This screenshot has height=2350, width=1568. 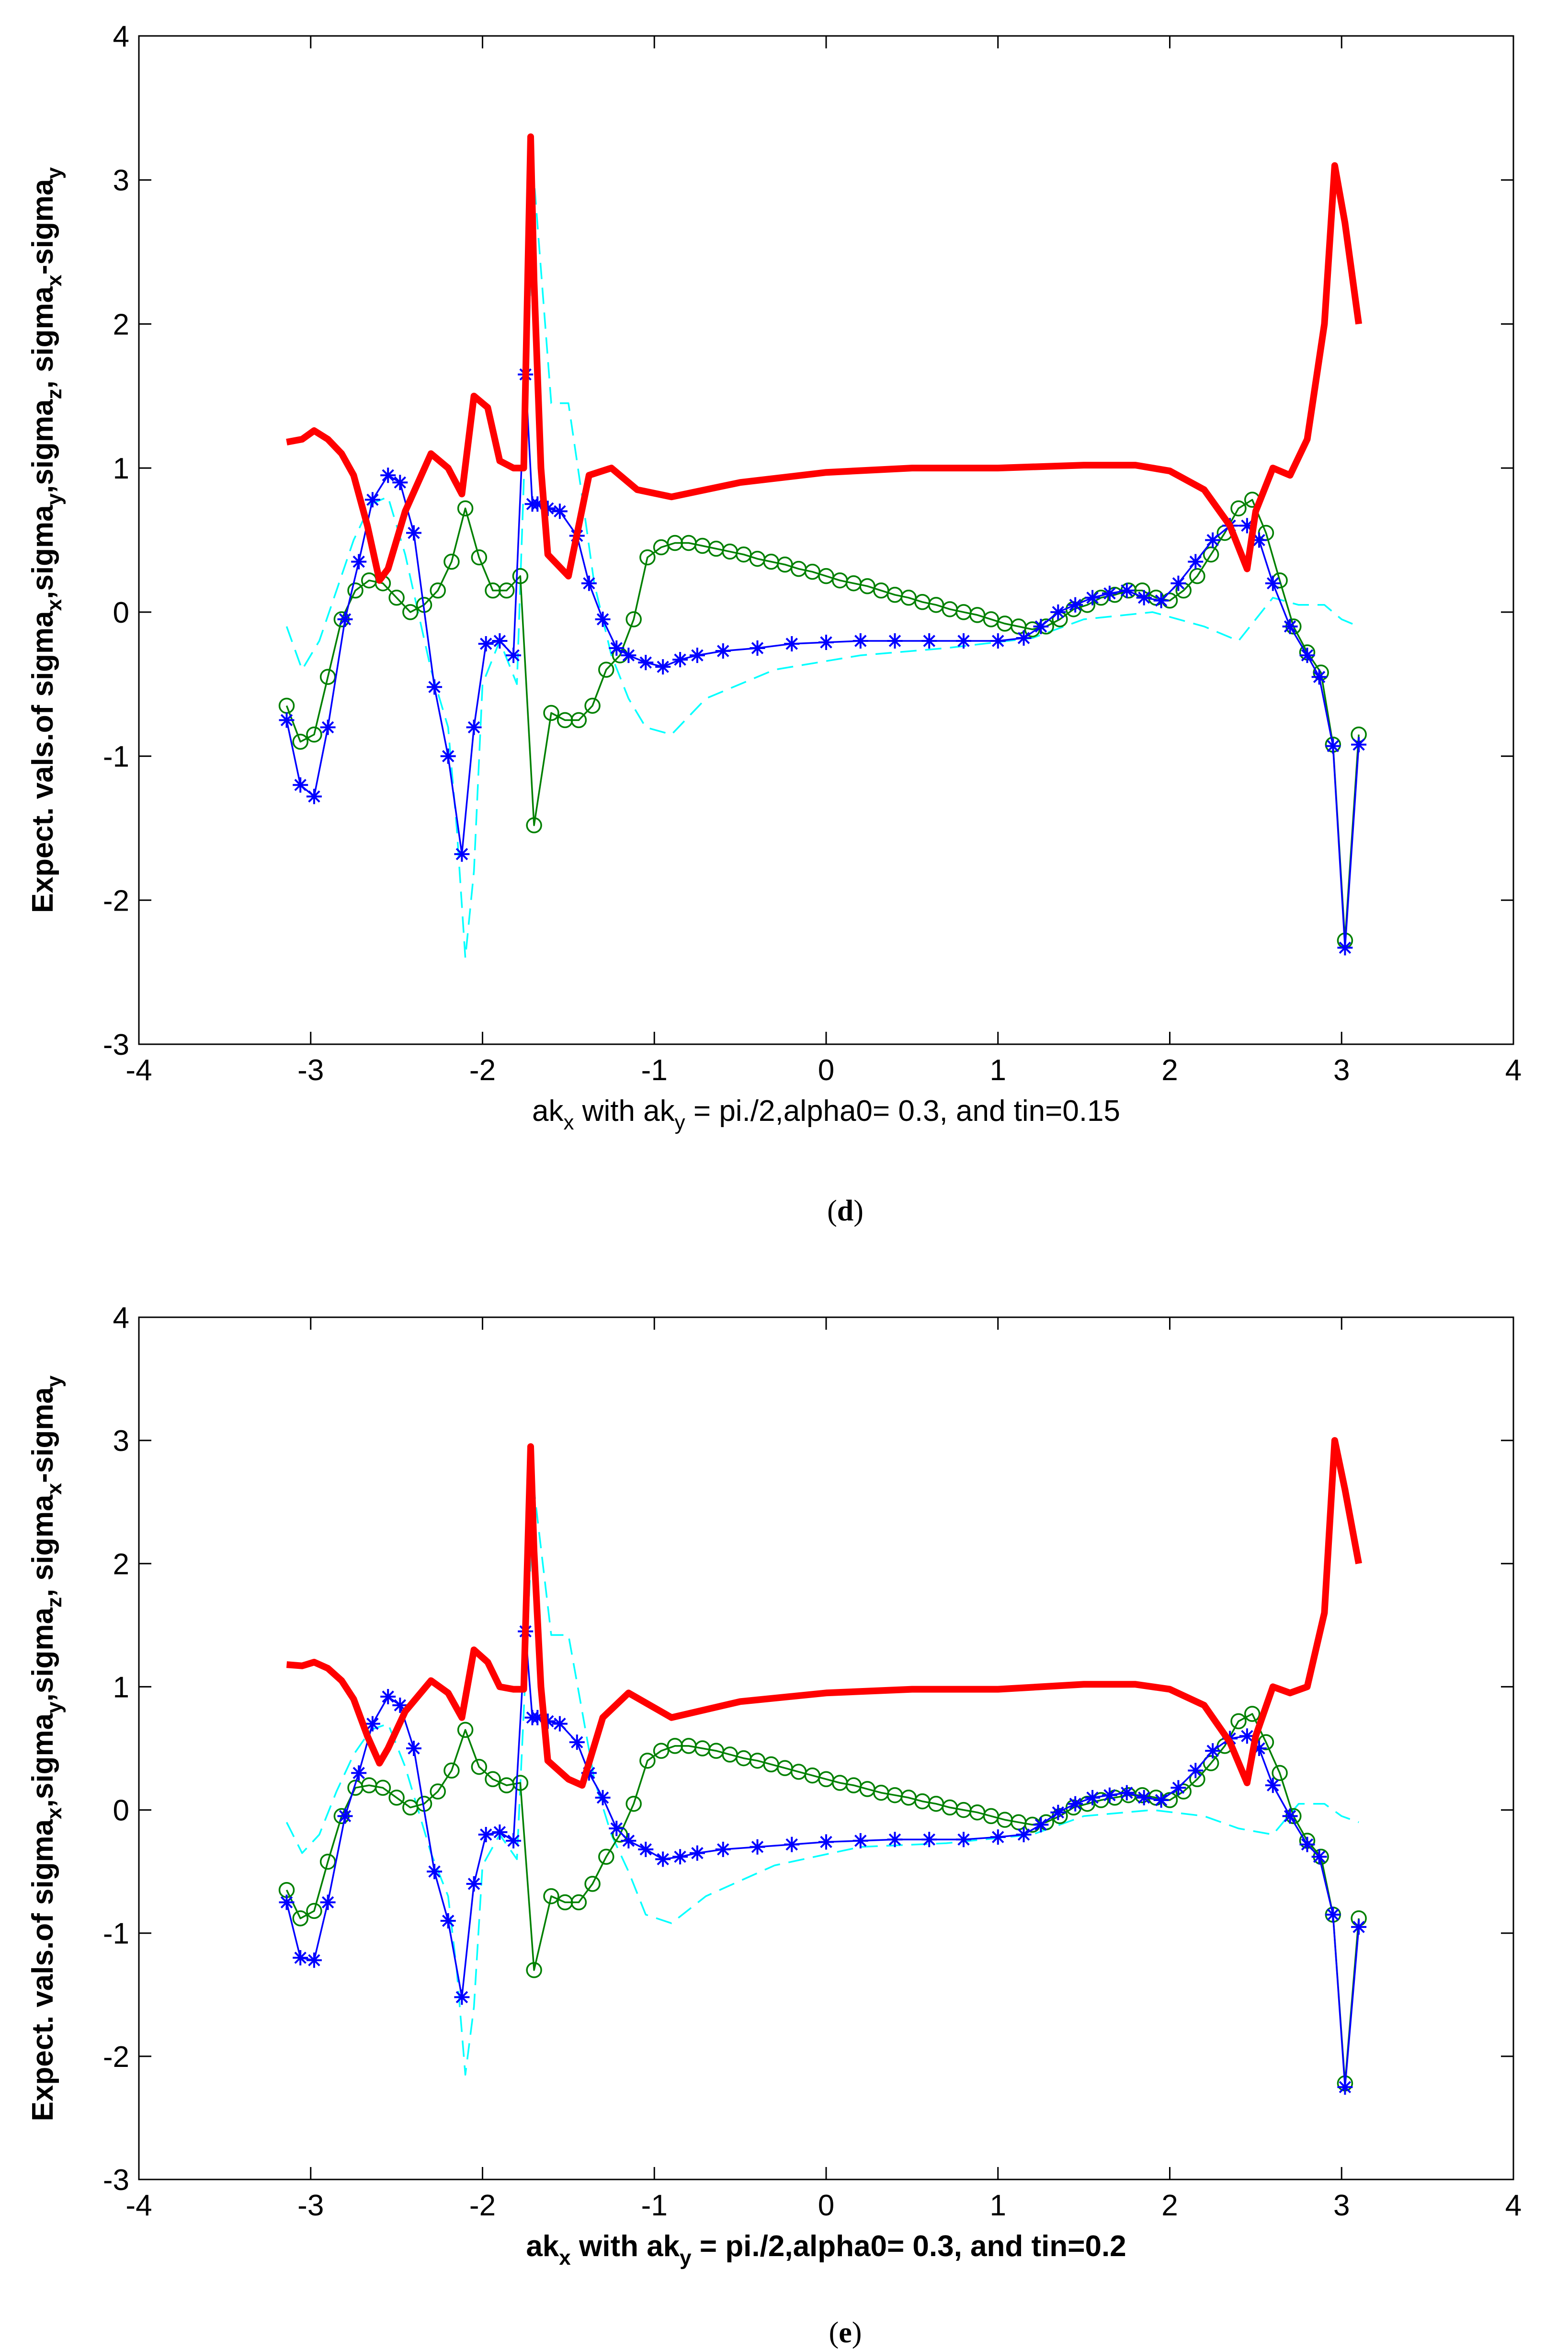 What do you see at coordinates (116, 901) in the screenshot?
I see `y-tick-label: -2` at bounding box center [116, 901].